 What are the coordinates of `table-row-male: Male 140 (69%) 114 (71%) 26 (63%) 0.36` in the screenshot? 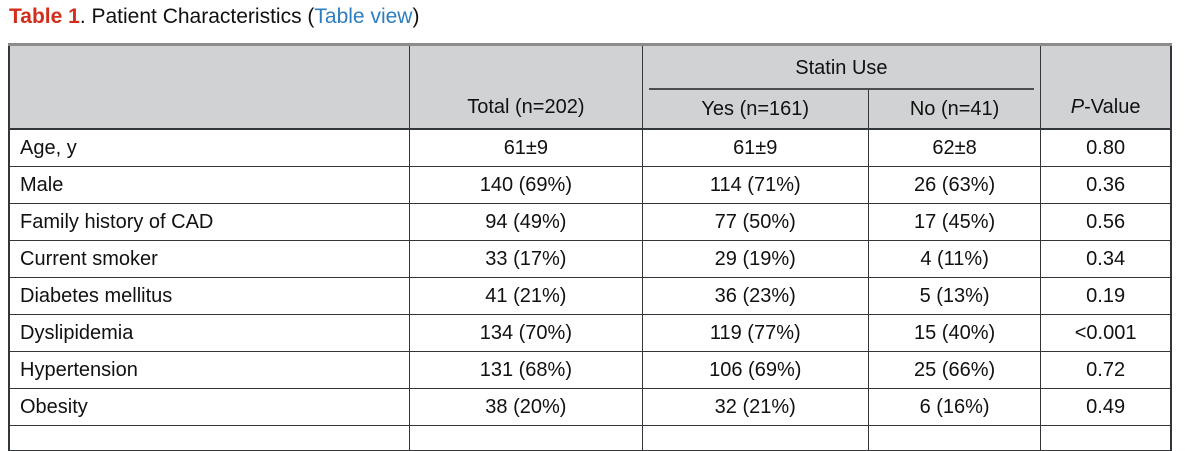 It's located at (590, 185).